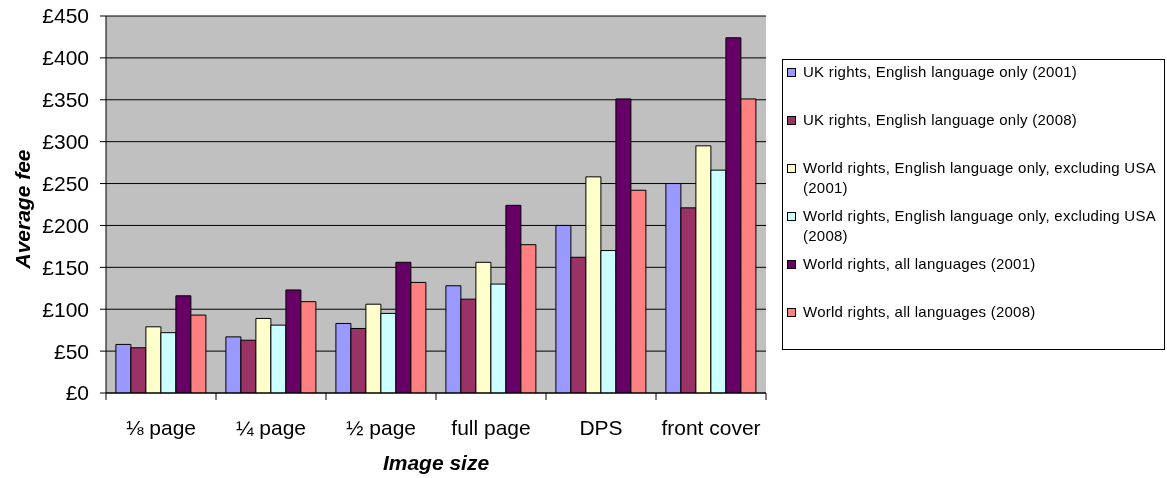 The height and width of the screenshot is (478, 1167). I want to click on y-tick-label: £250, so click(65, 184).